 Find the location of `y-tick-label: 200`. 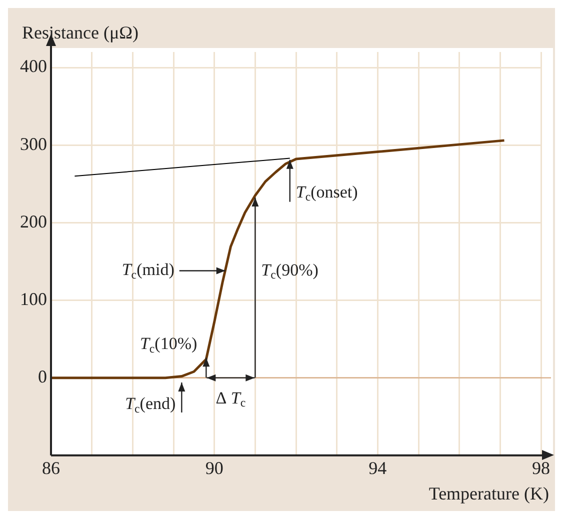

y-tick-label: 200 is located at coordinates (33, 221).